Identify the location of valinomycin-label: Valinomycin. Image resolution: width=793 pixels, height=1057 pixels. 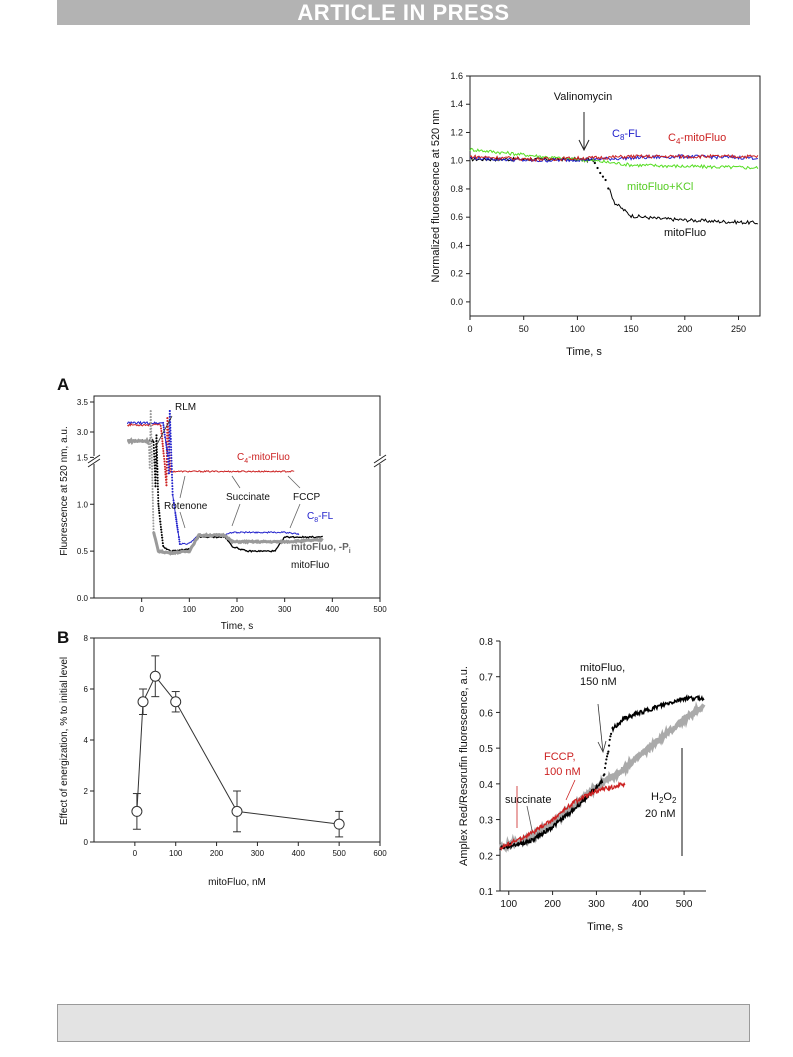
(583, 97).